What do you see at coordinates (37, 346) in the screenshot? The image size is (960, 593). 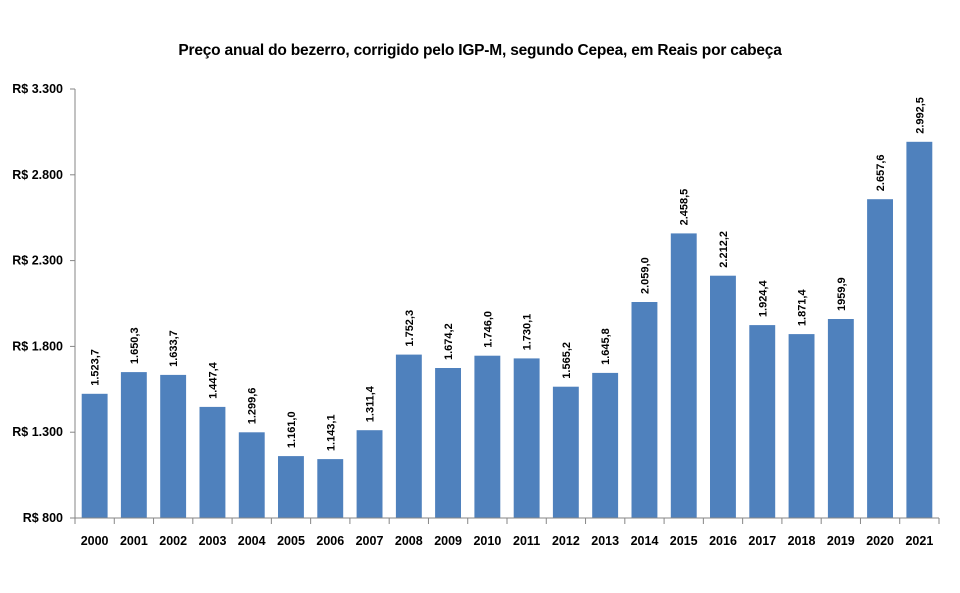 I see `y-tick-label: R$ 1.800` at bounding box center [37, 346].